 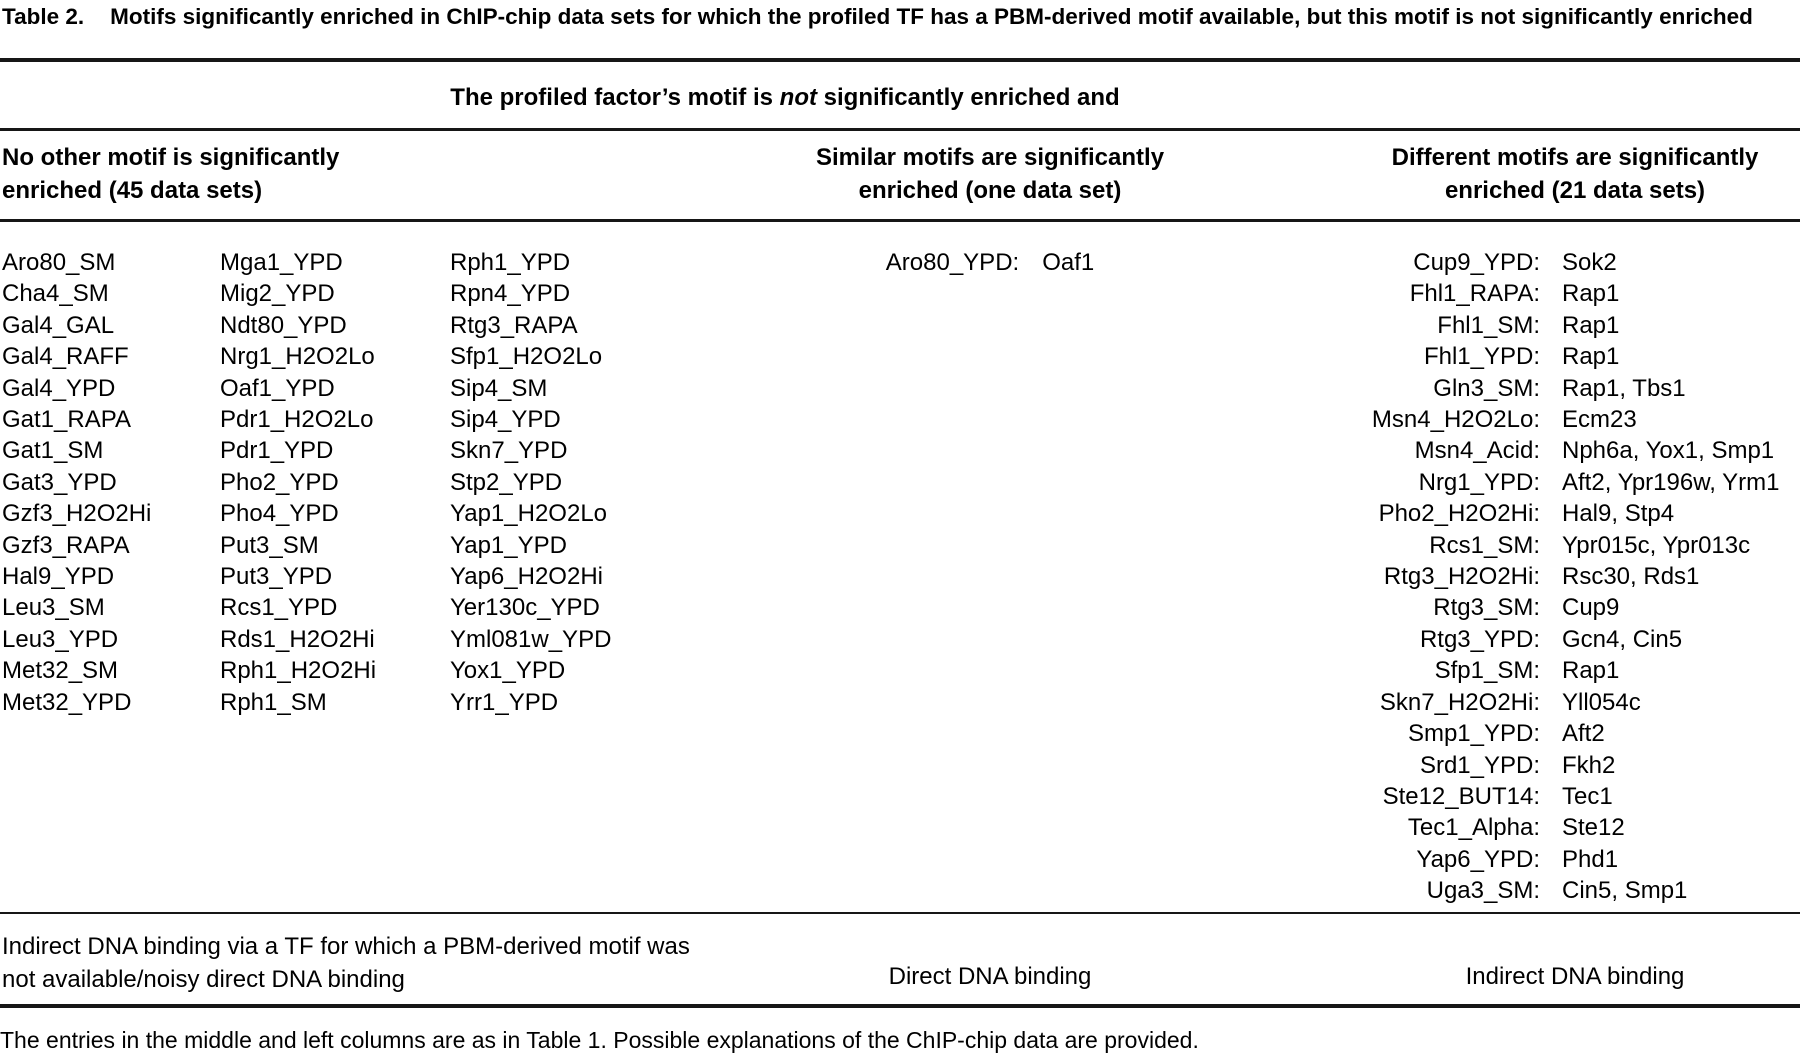 I want to click on dataset-item: Gal4_RAFF, so click(x=65, y=357).